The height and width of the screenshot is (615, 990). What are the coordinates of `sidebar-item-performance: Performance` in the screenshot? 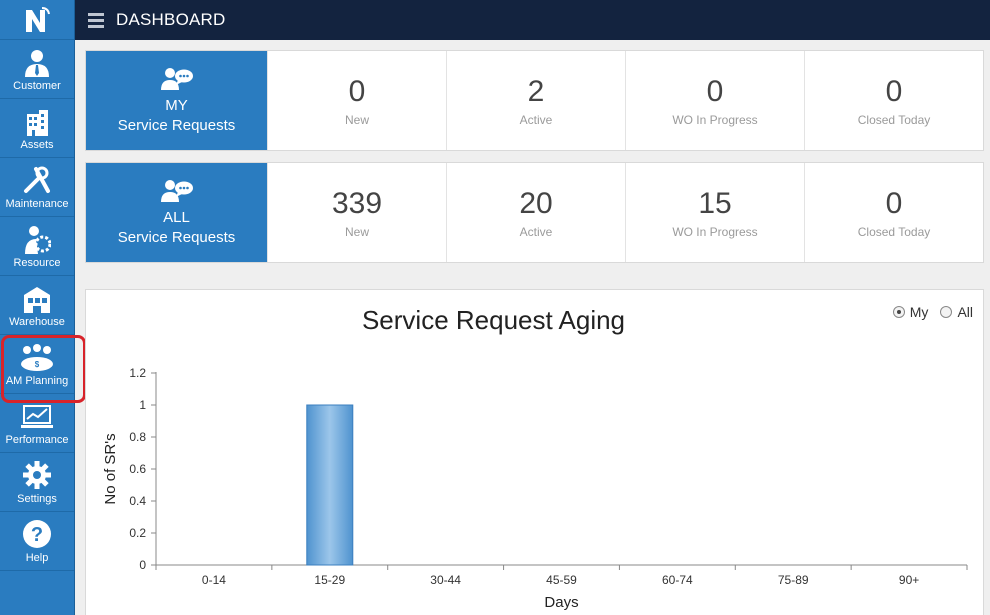 It's located at (37, 423).